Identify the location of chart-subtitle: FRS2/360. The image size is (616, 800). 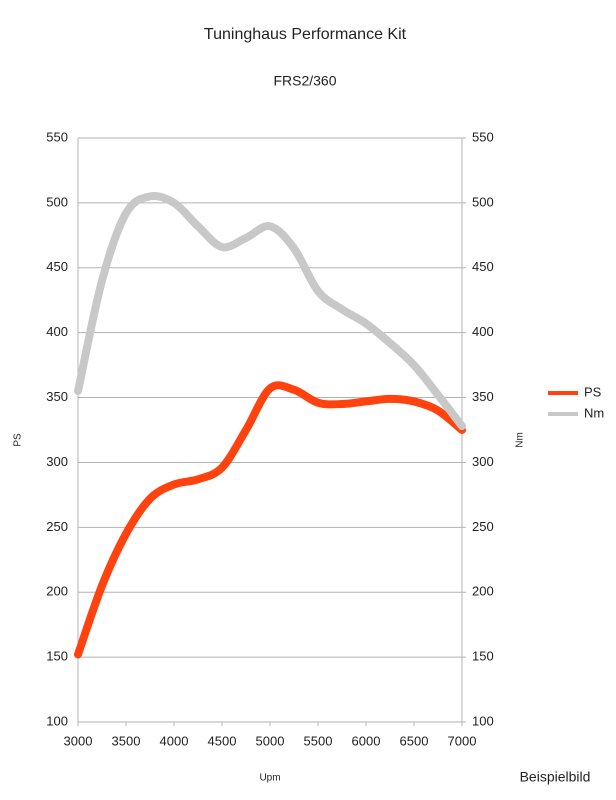
(304, 81).